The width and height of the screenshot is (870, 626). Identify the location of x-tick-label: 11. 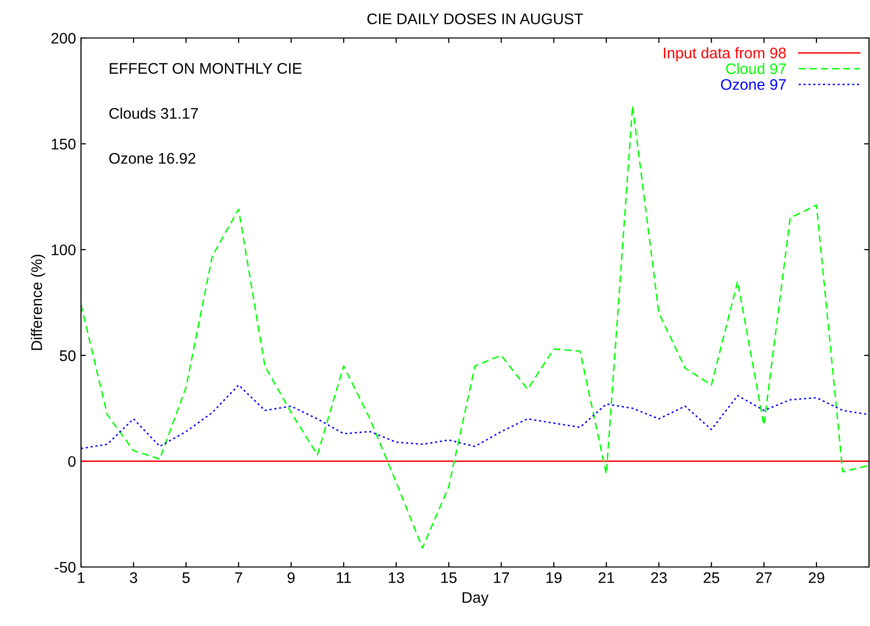
(343, 577).